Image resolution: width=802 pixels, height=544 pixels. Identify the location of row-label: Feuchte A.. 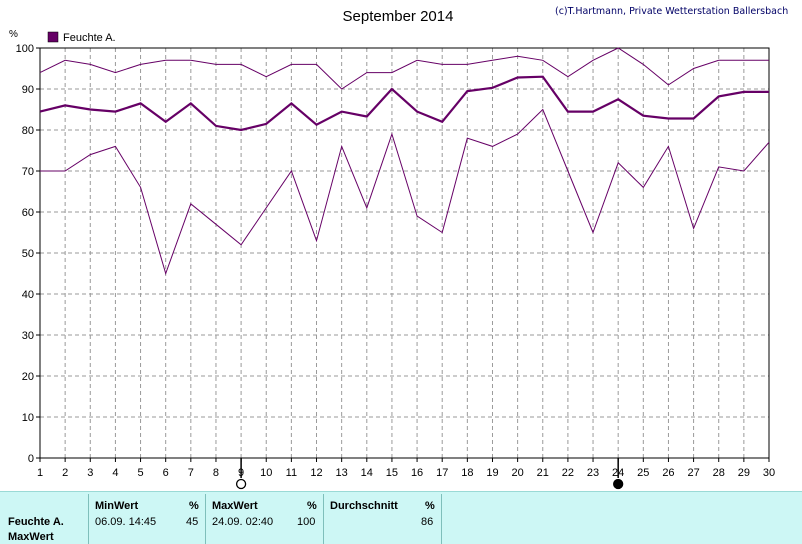
(36, 522).